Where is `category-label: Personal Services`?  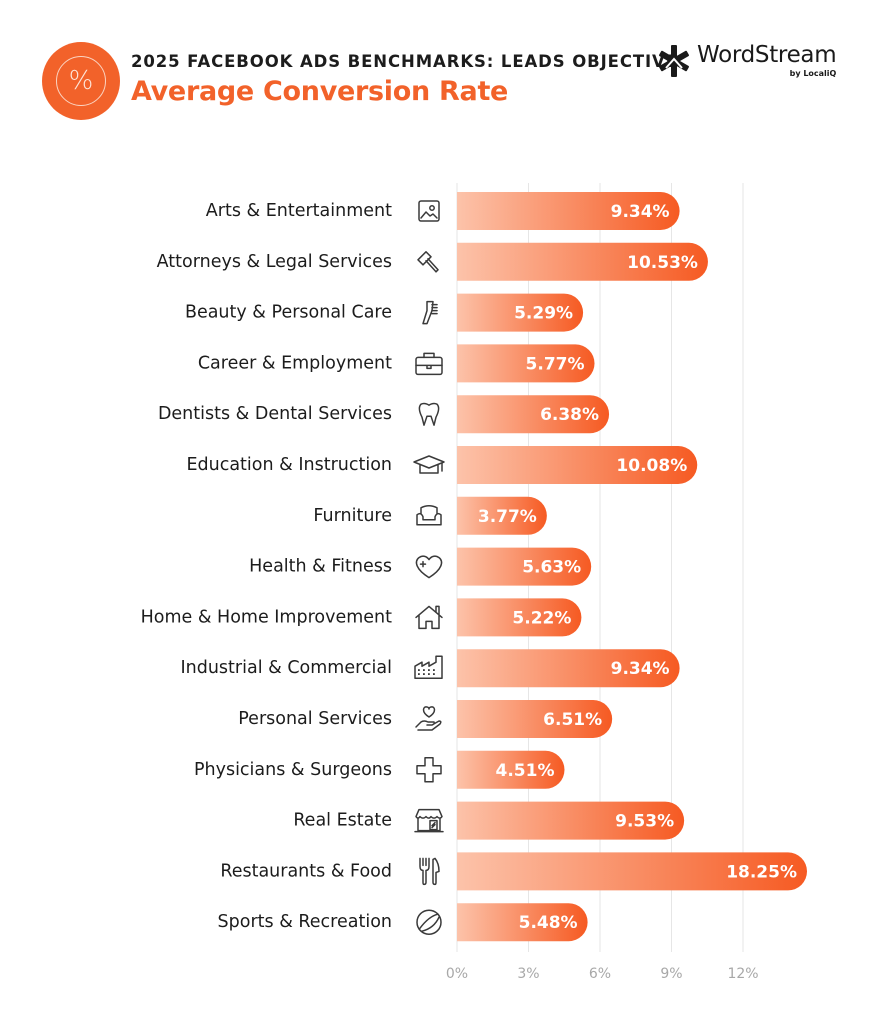 category-label: Personal Services is located at coordinates (315, 719).